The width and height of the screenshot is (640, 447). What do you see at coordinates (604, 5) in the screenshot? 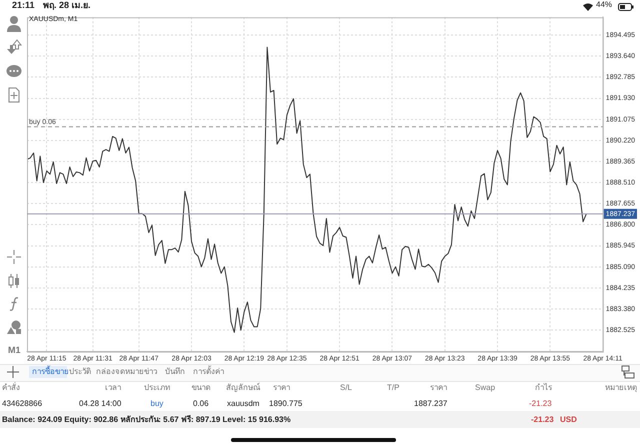
I see `text: 44%` at bounding box center [604, 5].